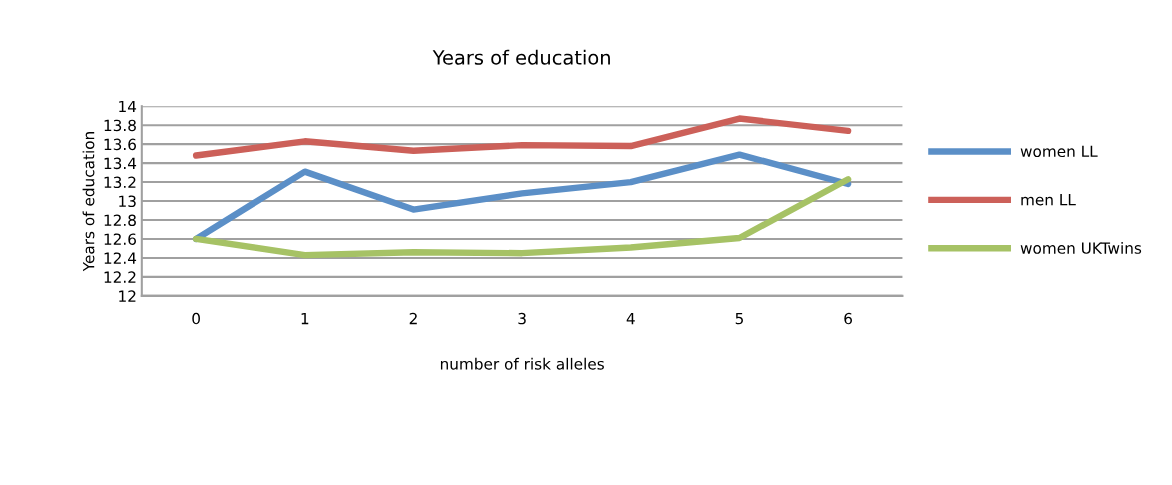 The height and width of the screenshot is (485, 1172). What do you see at coordinates (120, 125) in the screenshot?
I see `y-tick-label: 13.8` at bounding box center [120, 125].